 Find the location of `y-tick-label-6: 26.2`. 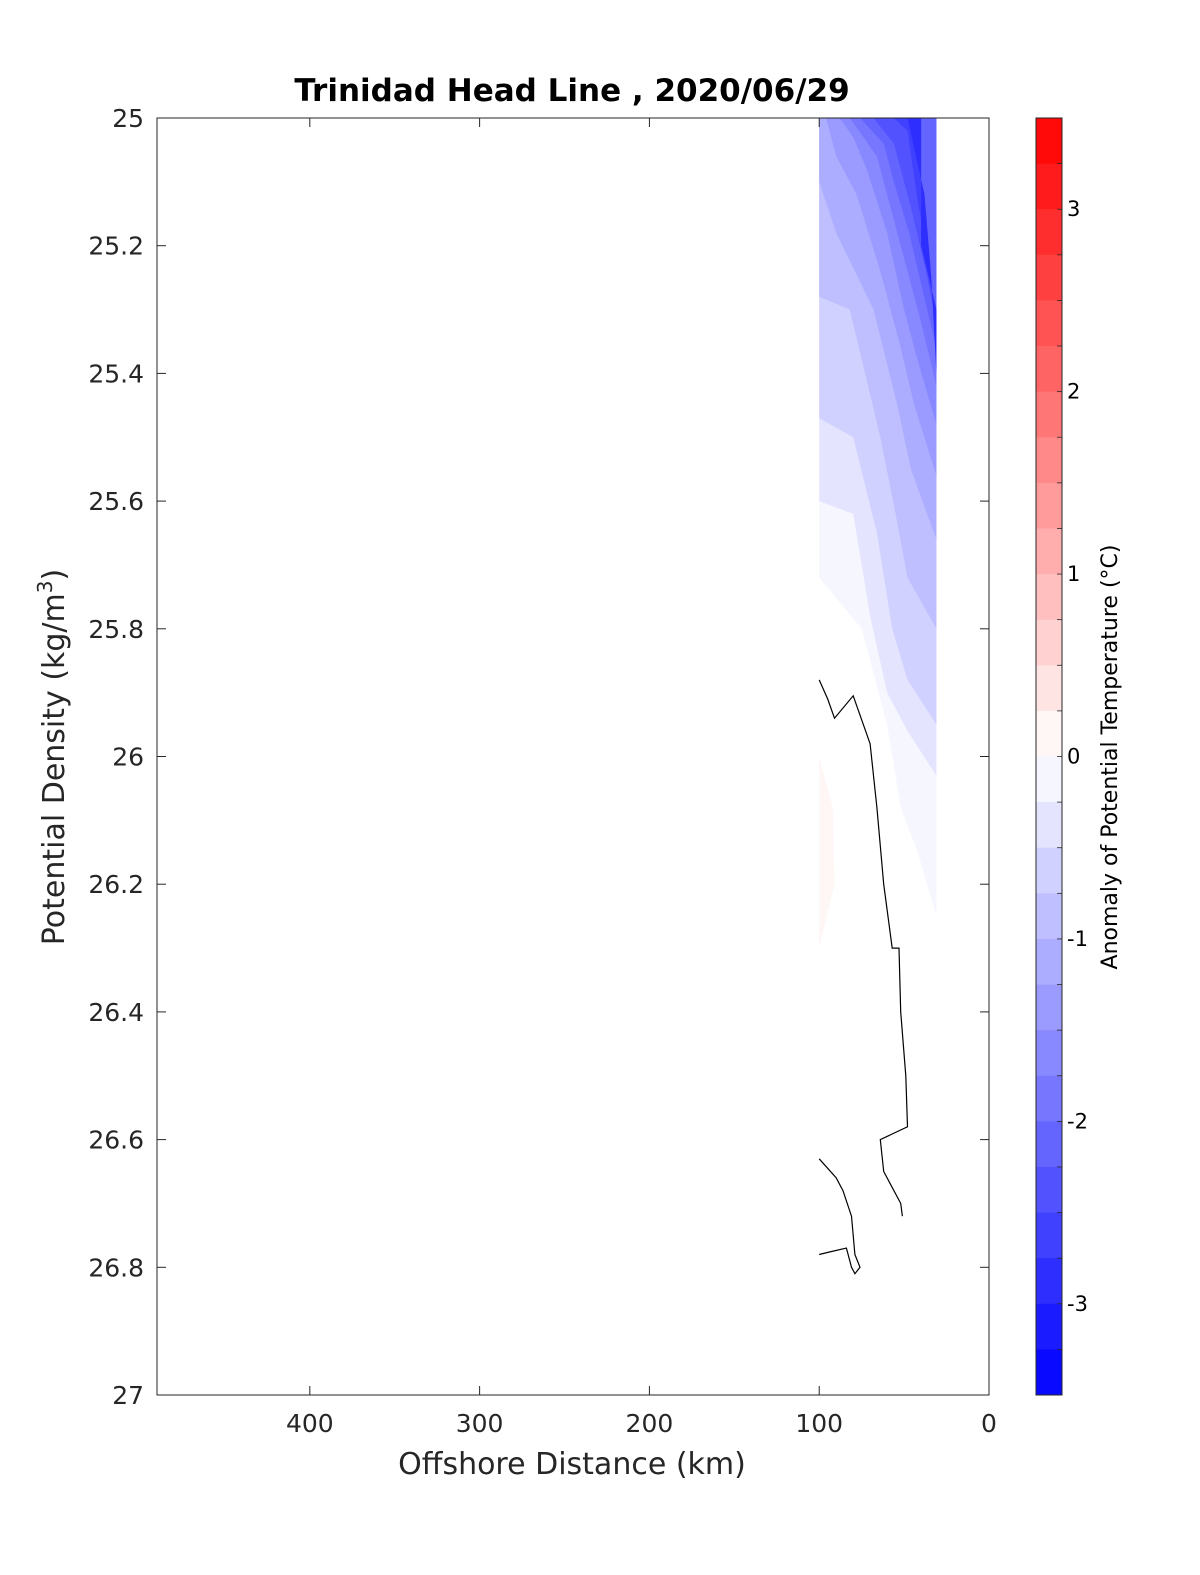

y-tick-label-6: 26.2 is located at coordinates (116, 884).